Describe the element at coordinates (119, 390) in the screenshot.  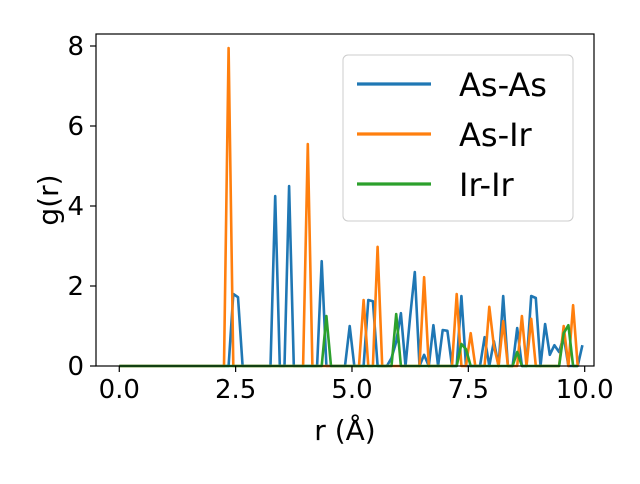
I see `x-tick-label: 0.0` at that location.